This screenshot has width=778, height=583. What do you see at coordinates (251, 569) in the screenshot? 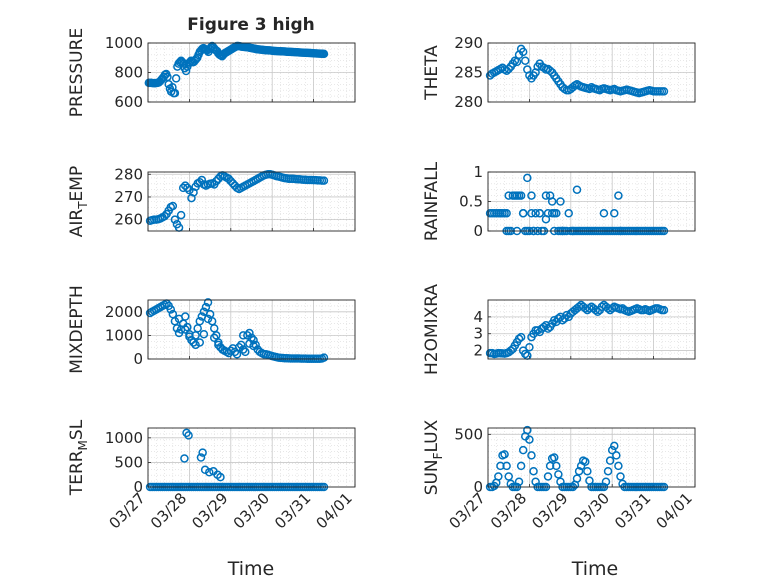
I see `x-axis-label-left: Time` at bounding box center [251, 569].